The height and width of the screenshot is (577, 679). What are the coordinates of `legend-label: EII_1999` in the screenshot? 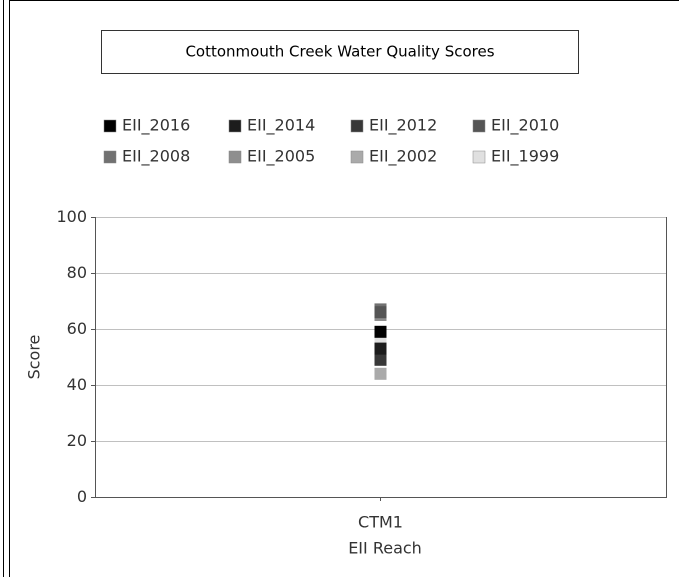 It's located at (525, 157).